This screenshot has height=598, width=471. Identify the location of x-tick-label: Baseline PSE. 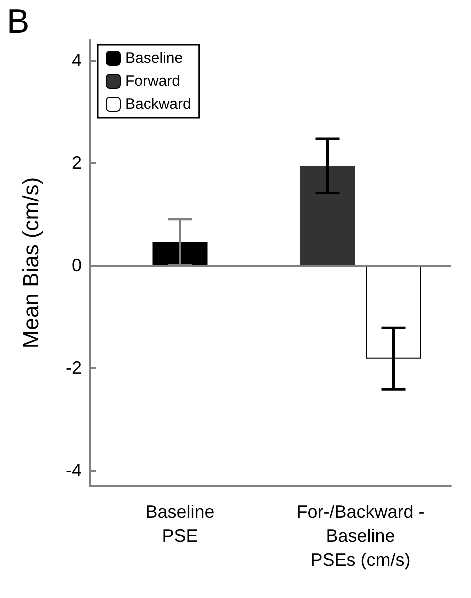
(180, 524).